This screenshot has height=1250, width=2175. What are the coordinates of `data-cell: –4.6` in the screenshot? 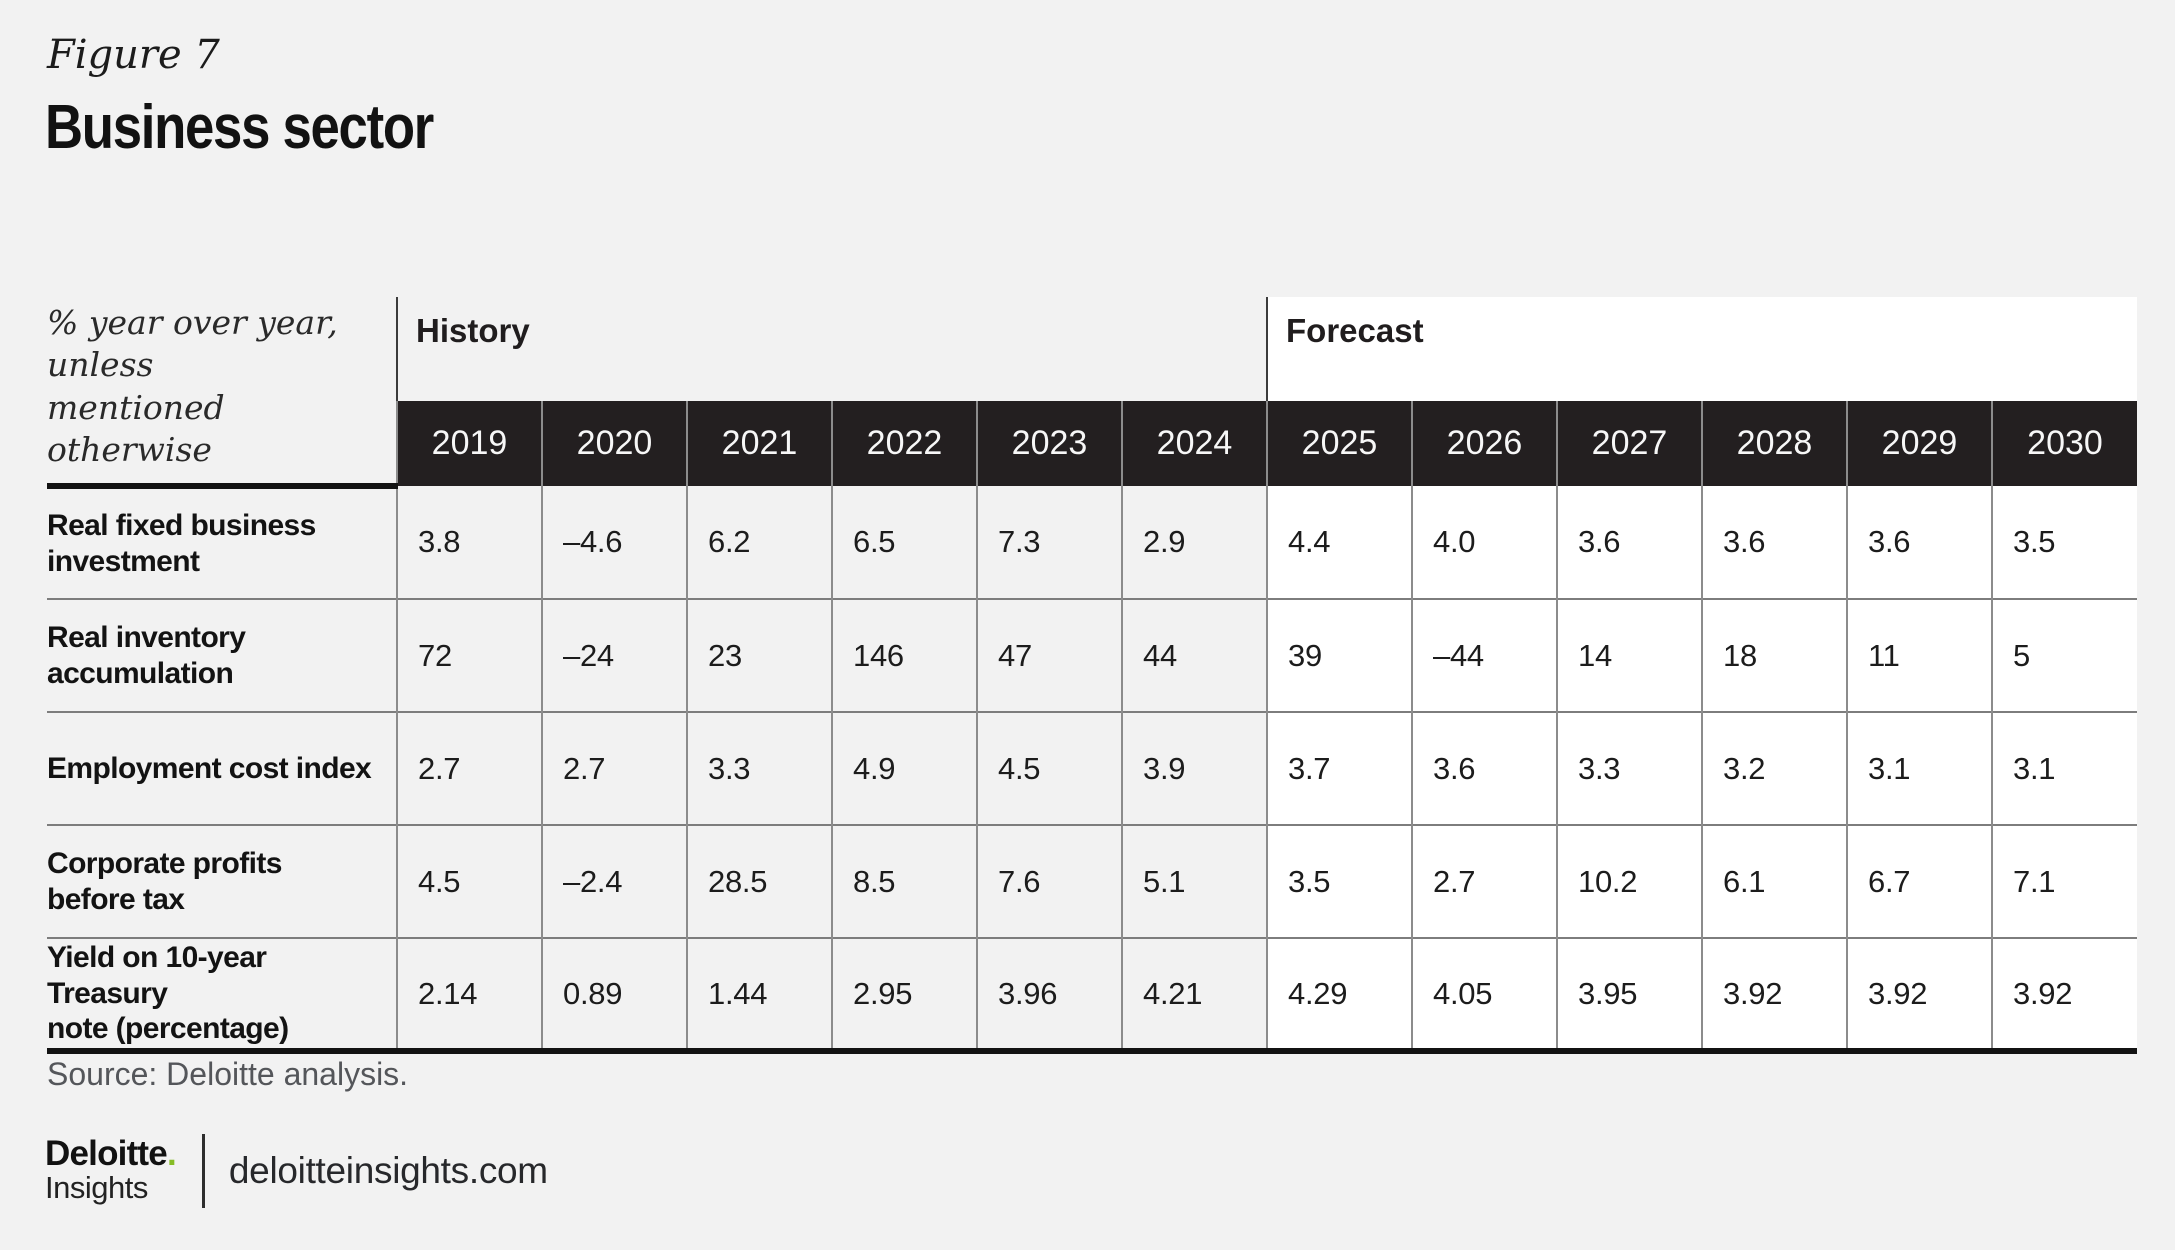 It's located at (614, 542).